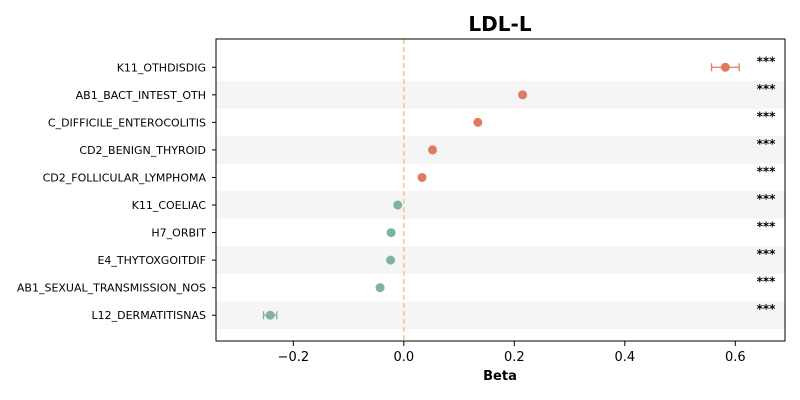 Image resolution: width=800 pixels, height=400 pixels. What do you see at coordinates (142, 150) in the screenshot?
I see `category-label: CD2_BENIGN_THYROID` at bounding box center [142, 150].